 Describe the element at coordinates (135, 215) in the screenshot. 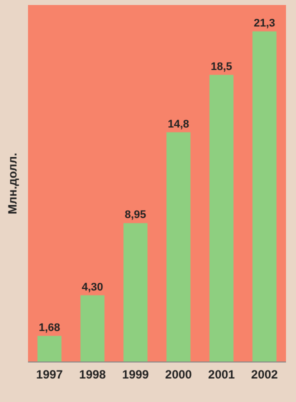

I see `data-label: 8,95` at that location.